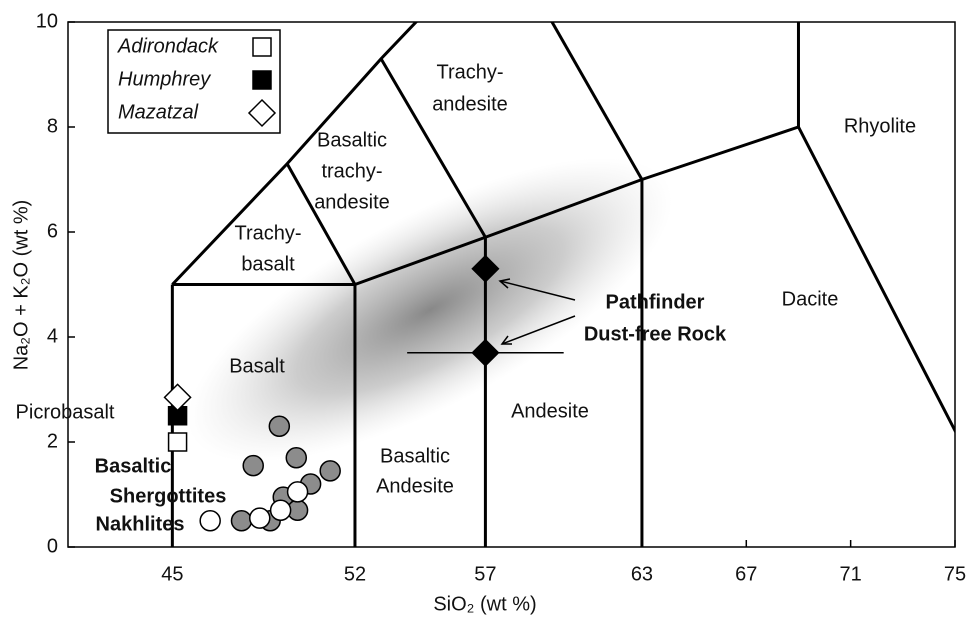 This screenshot has height=621, width=969. What do you see at coordinates (655, 334) in the screenshot?
I see `annotation: Dust-free Rock` at bounding box center [655, 334].